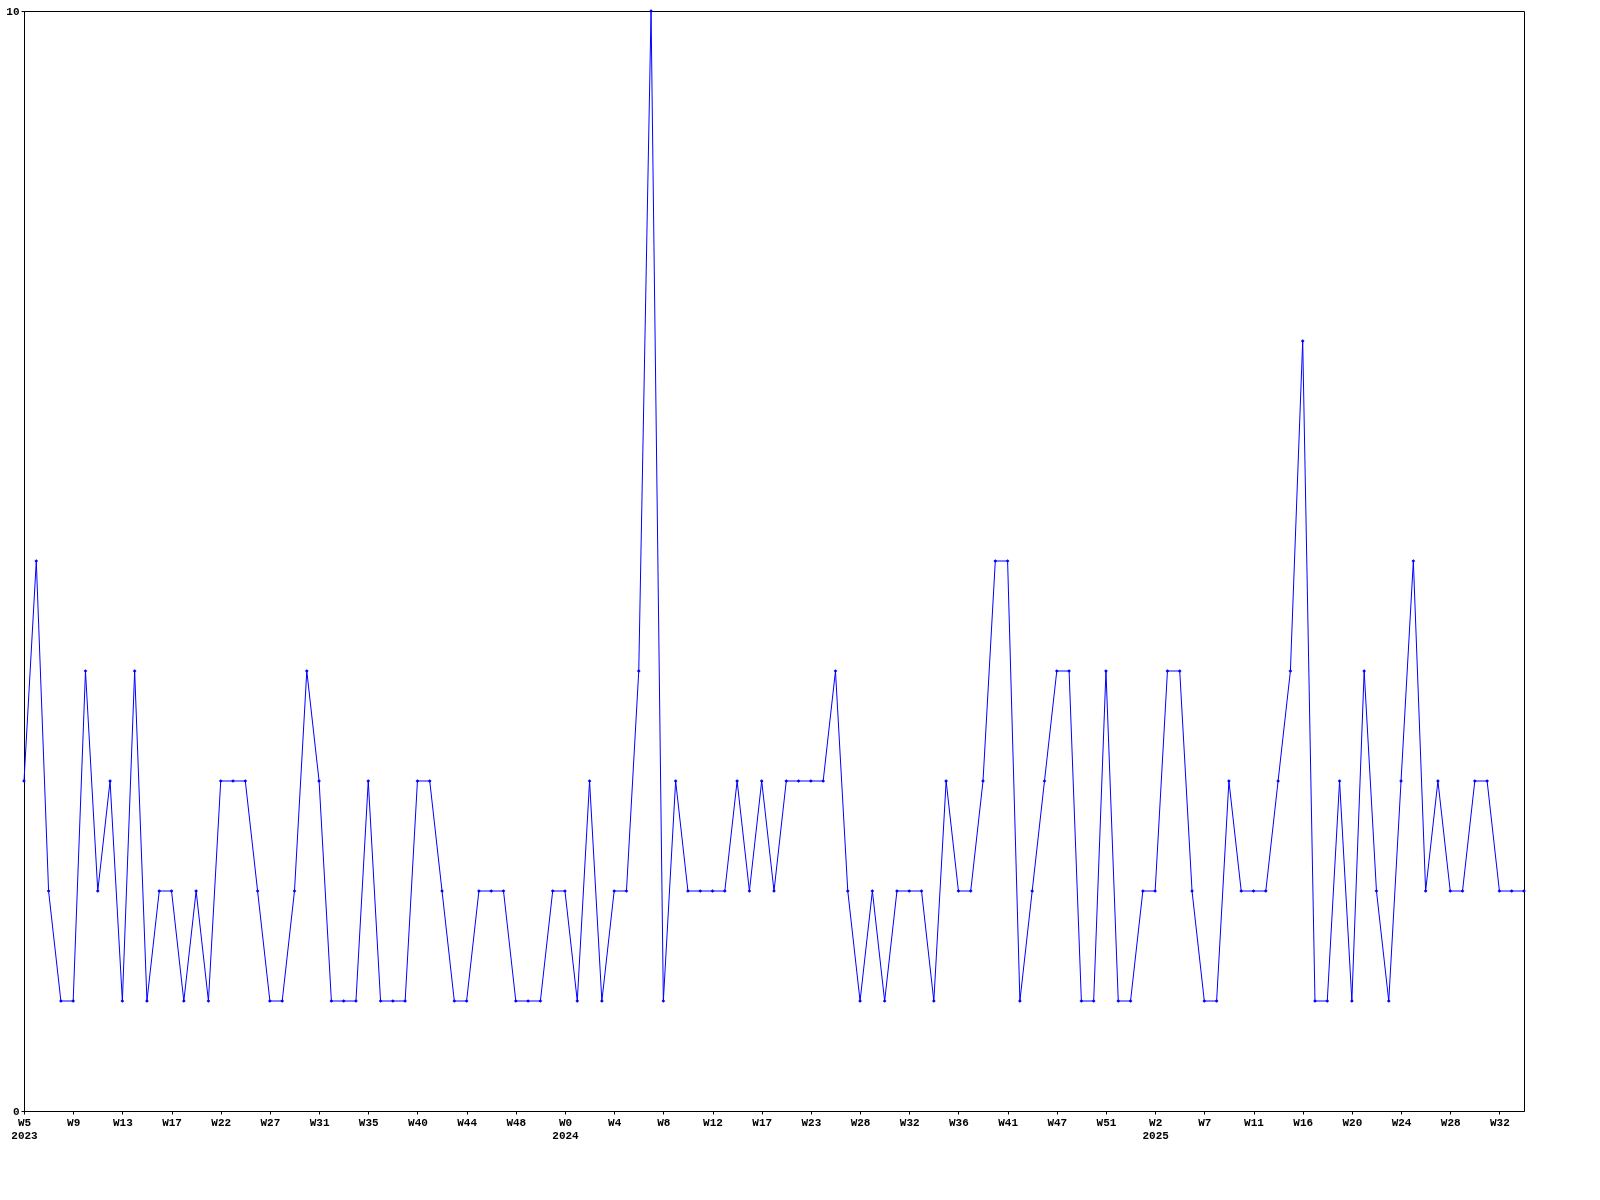  I want to click on x-tick-label: W5 2023, so click(25, 1129).